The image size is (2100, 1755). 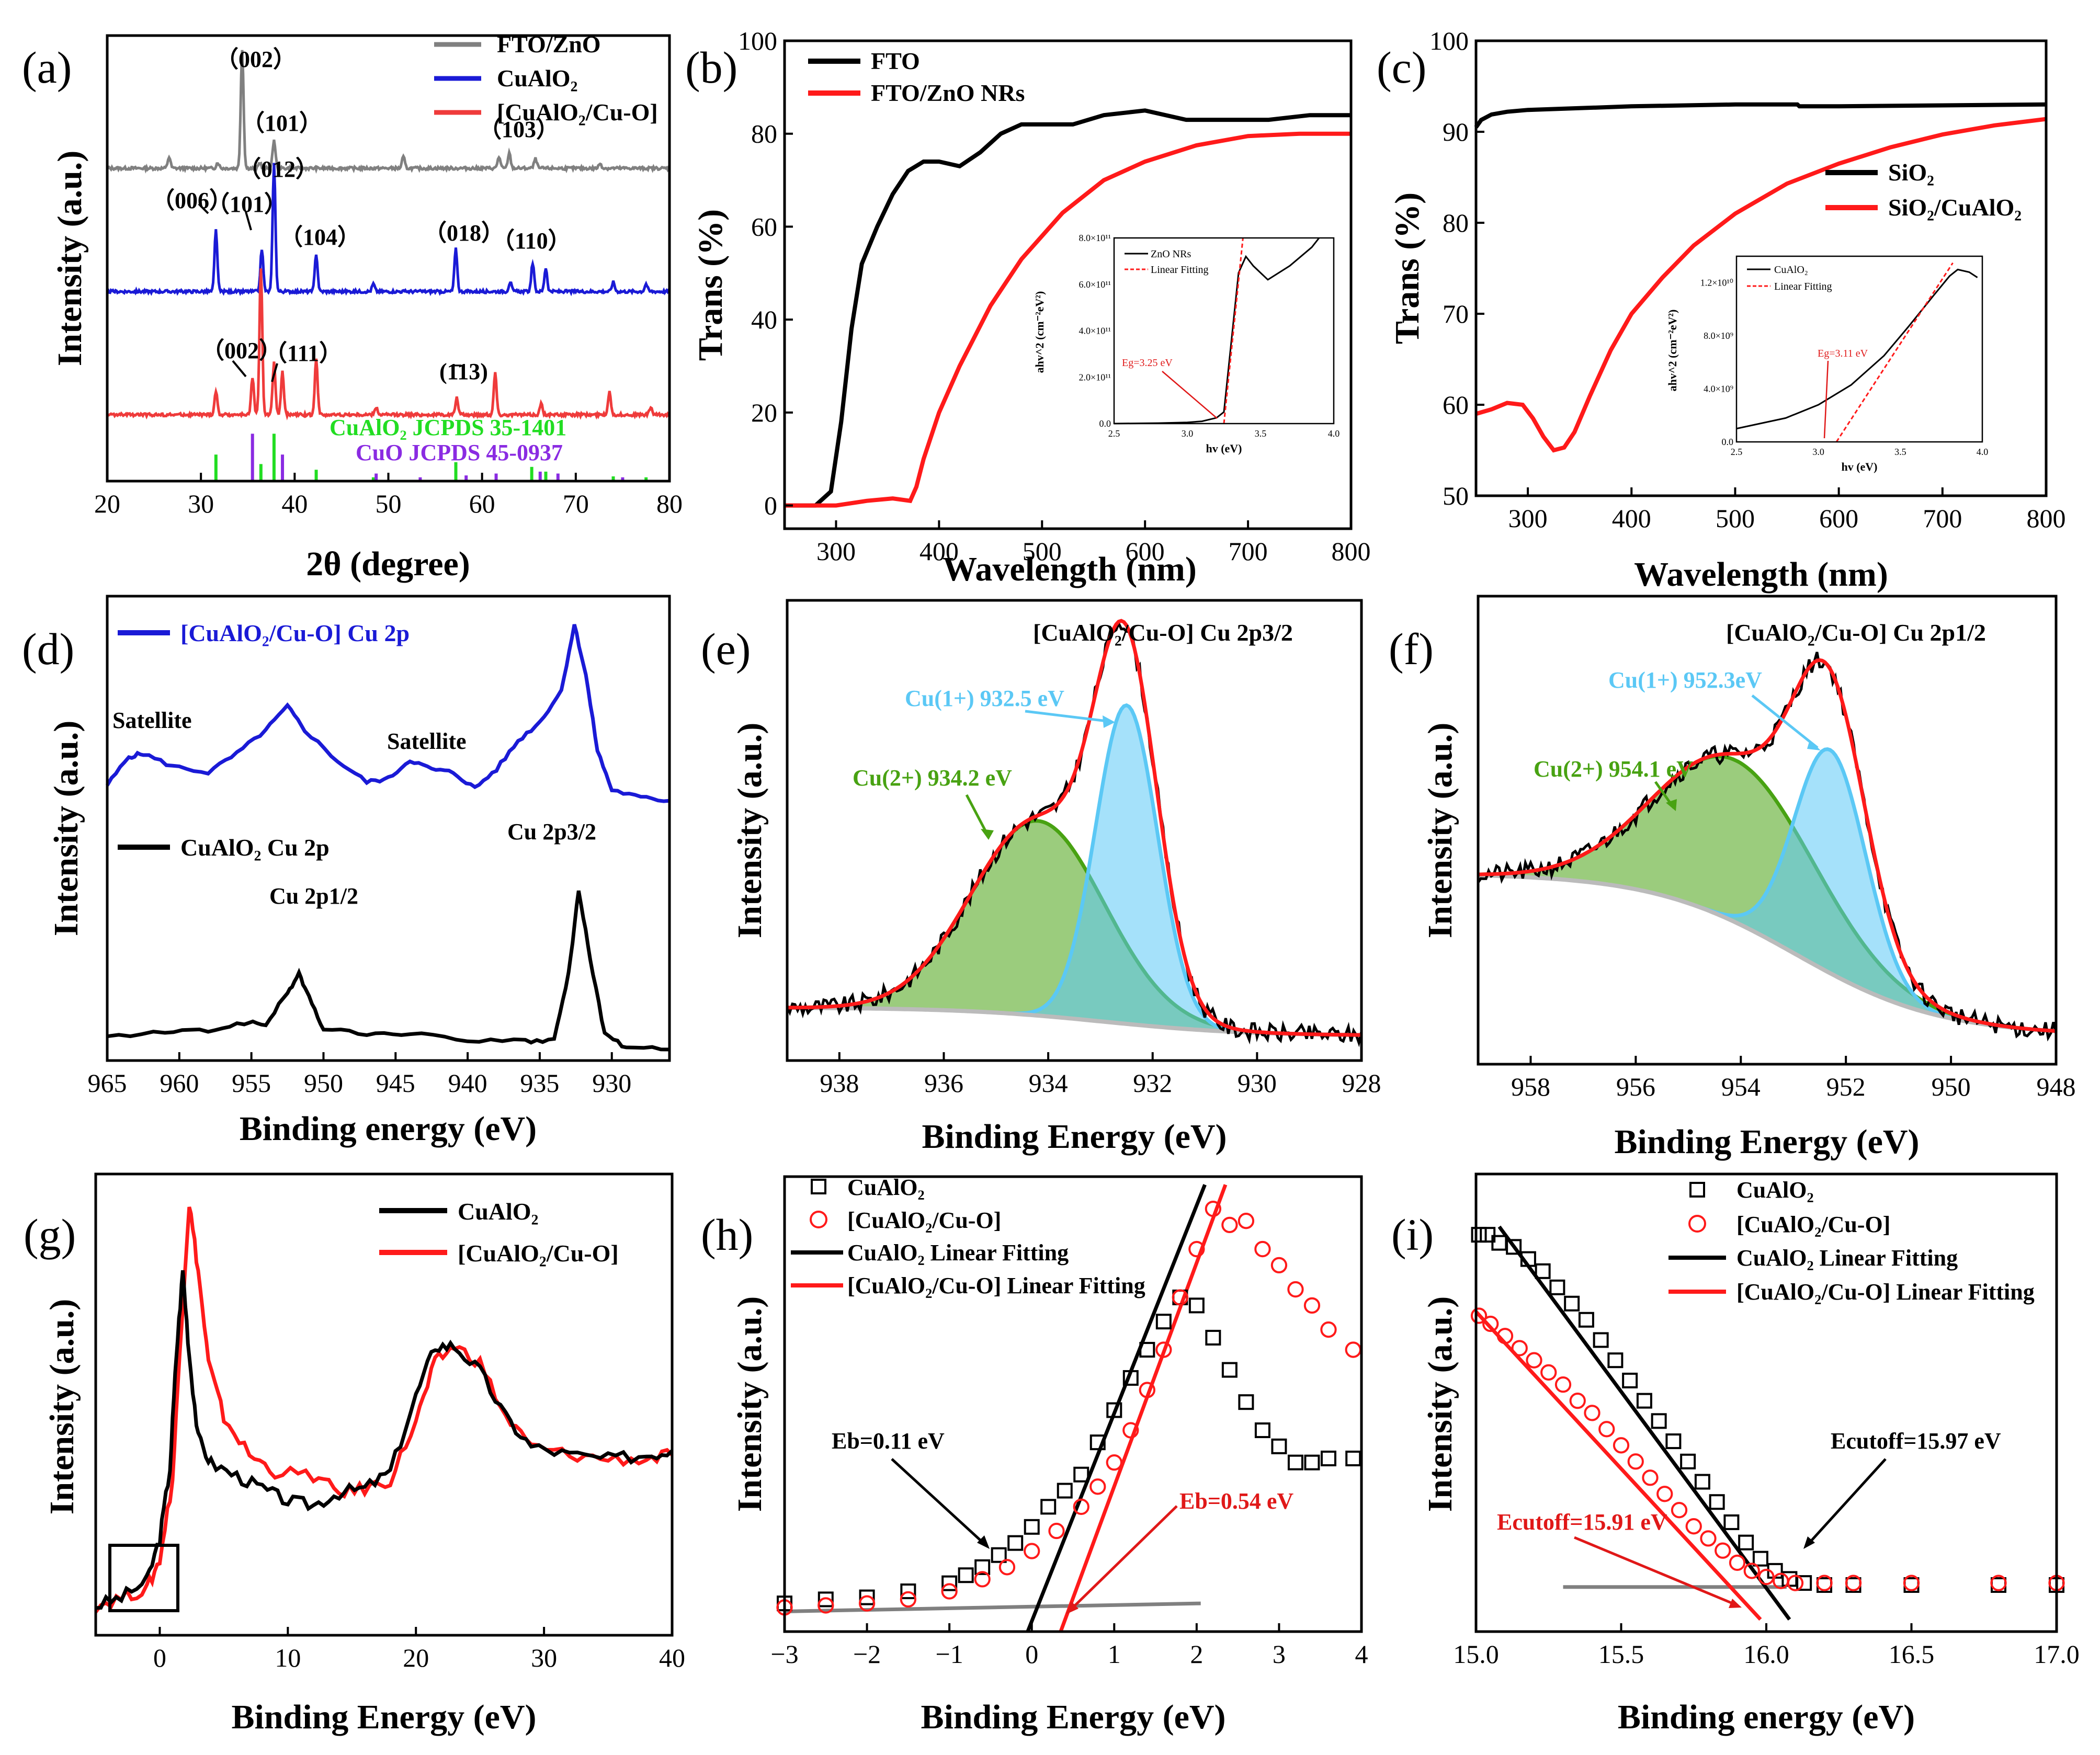 I want to click on panel-d-x-tick-label: 960, so click(x=179, y=1083).